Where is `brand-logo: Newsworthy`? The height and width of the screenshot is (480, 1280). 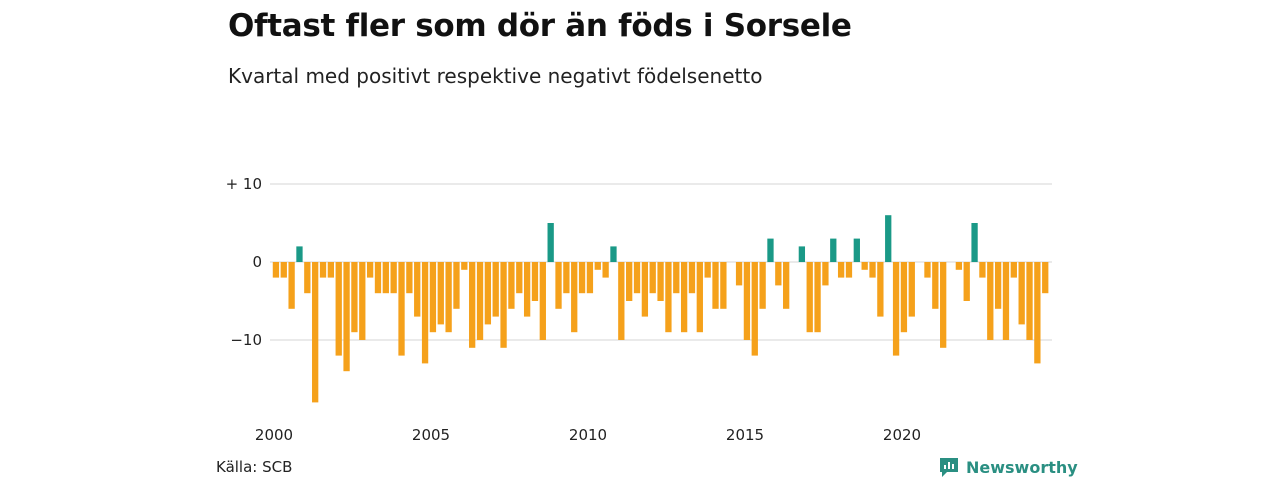
brand-logo: Newsworthy is located at coordinates (1008, 467).